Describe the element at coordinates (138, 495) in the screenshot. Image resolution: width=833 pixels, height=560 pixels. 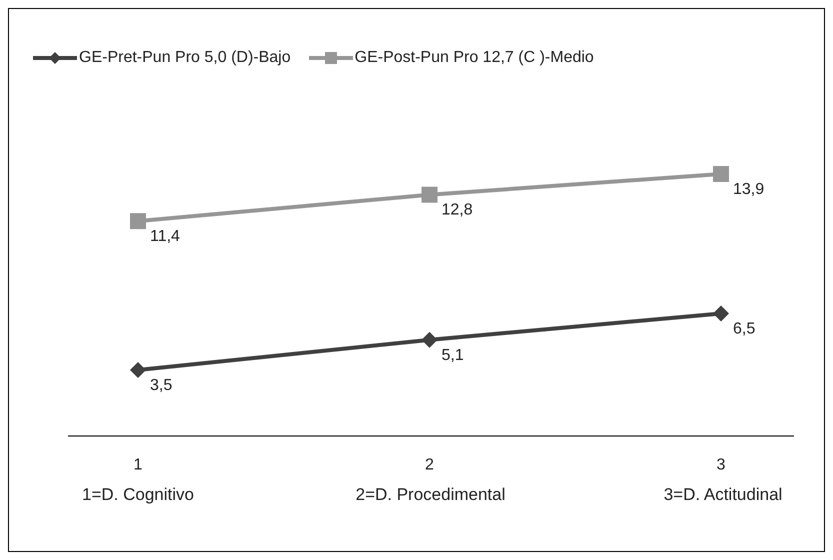
I see `text: 1=D. Cognitivo` at that location.